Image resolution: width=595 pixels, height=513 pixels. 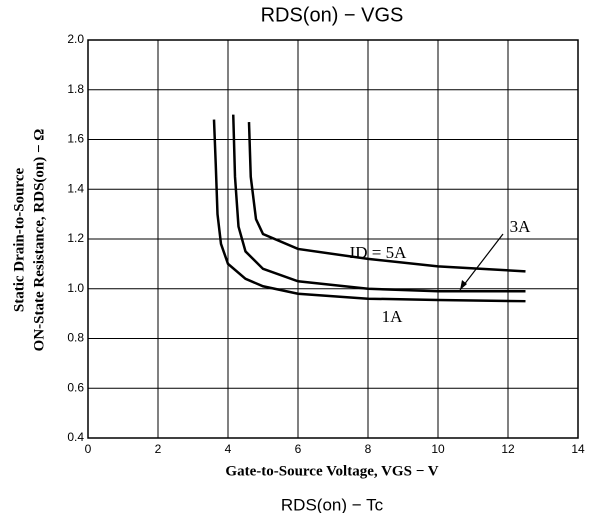 I want to click on y-tick-label: 0.6, so click(x=75, y=387).